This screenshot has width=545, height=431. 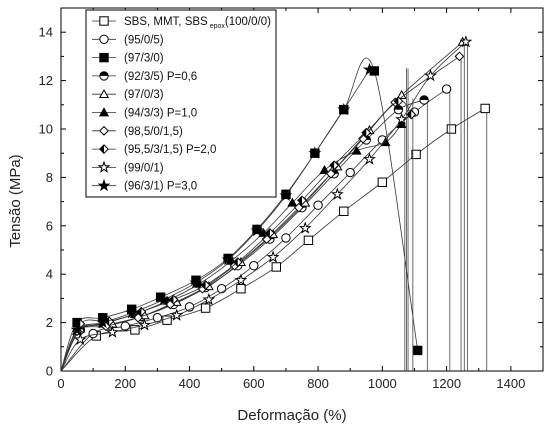 What do you see at coordinates (197, 23) in the screenshot?
I see `legend-label: SBS, MMT, SBS epox(100/0/0)` at bounding box center [197, 23].